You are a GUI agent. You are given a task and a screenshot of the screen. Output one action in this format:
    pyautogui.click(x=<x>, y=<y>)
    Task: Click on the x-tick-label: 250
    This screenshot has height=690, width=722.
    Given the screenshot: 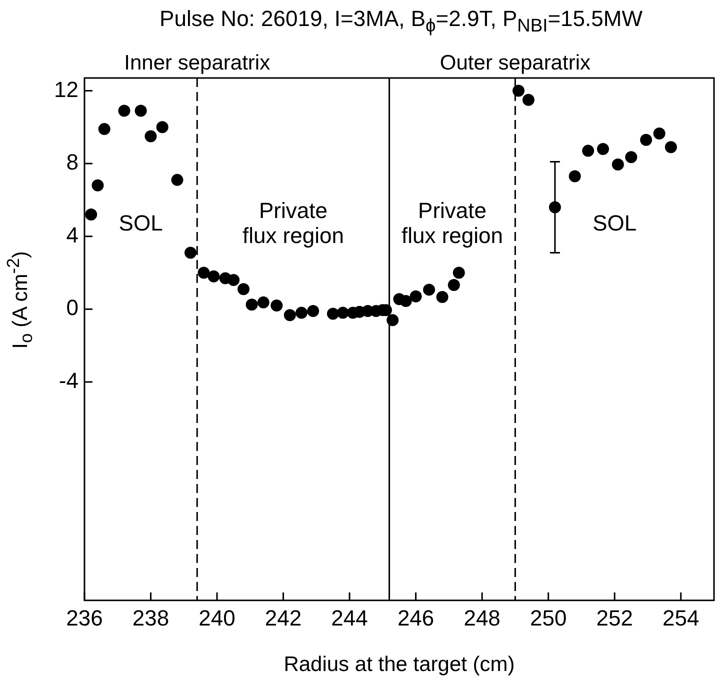 What is the action you would take?
    pyautogui.click(x=548, y=618)
    